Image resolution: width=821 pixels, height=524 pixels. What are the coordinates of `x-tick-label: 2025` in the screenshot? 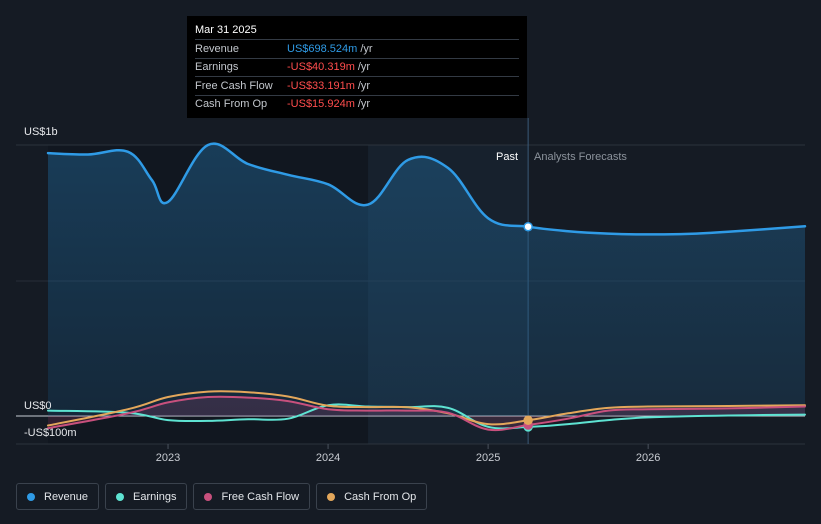 It's located at (488, 458).